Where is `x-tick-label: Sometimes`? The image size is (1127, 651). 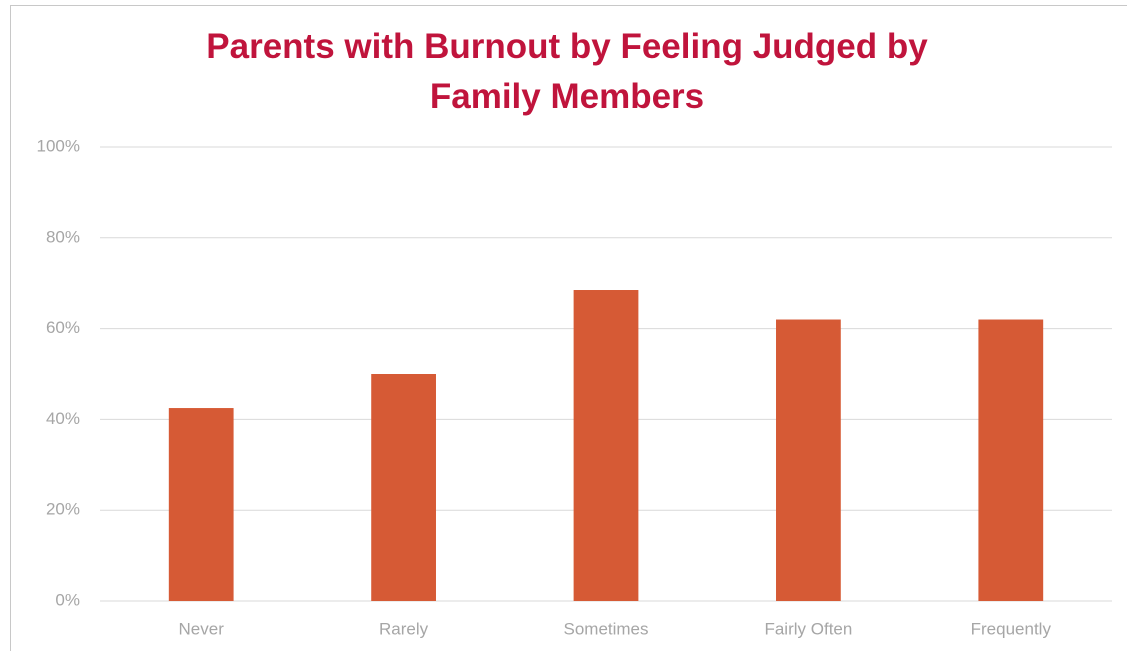
x-tick-label: Sometimes is located at coordinates (605, 628).